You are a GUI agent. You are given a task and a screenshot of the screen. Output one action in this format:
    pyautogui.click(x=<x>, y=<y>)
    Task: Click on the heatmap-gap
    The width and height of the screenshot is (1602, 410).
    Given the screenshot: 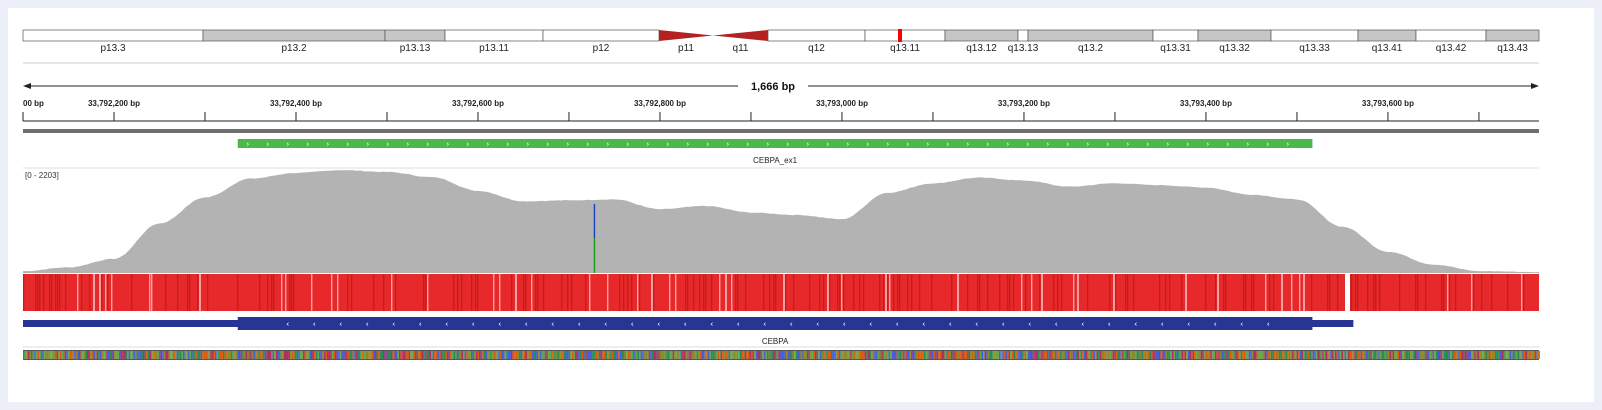 What is the action you would take?
    pyautogui.click(x=1347, y=292)
    